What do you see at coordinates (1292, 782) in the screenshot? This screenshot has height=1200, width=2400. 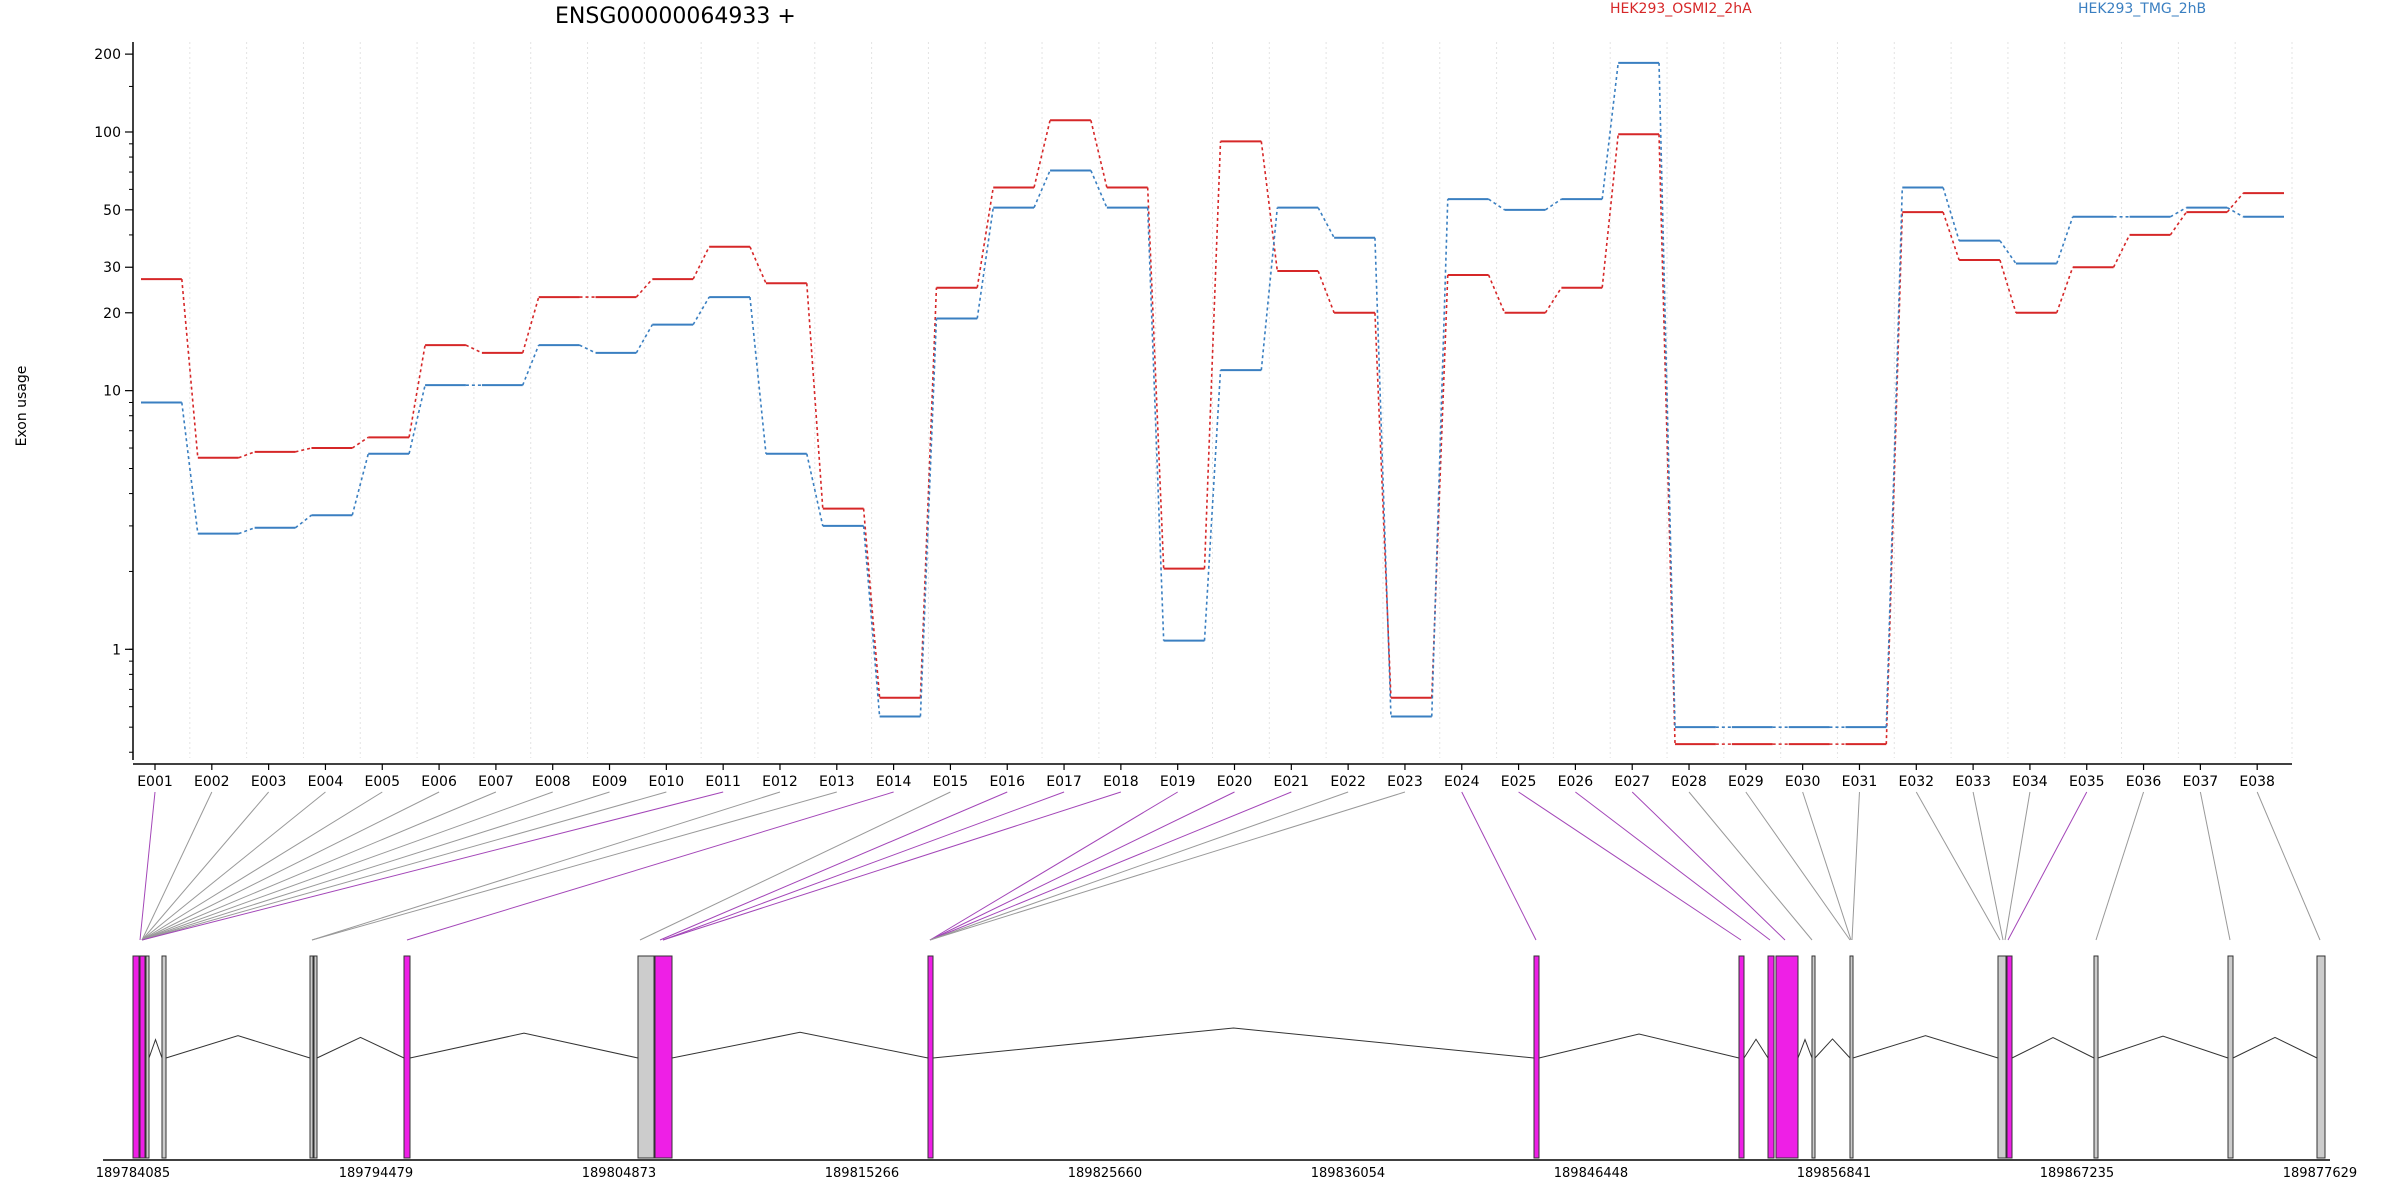 I see `x-tick-label: E021` at bounding box center [1292, 782].